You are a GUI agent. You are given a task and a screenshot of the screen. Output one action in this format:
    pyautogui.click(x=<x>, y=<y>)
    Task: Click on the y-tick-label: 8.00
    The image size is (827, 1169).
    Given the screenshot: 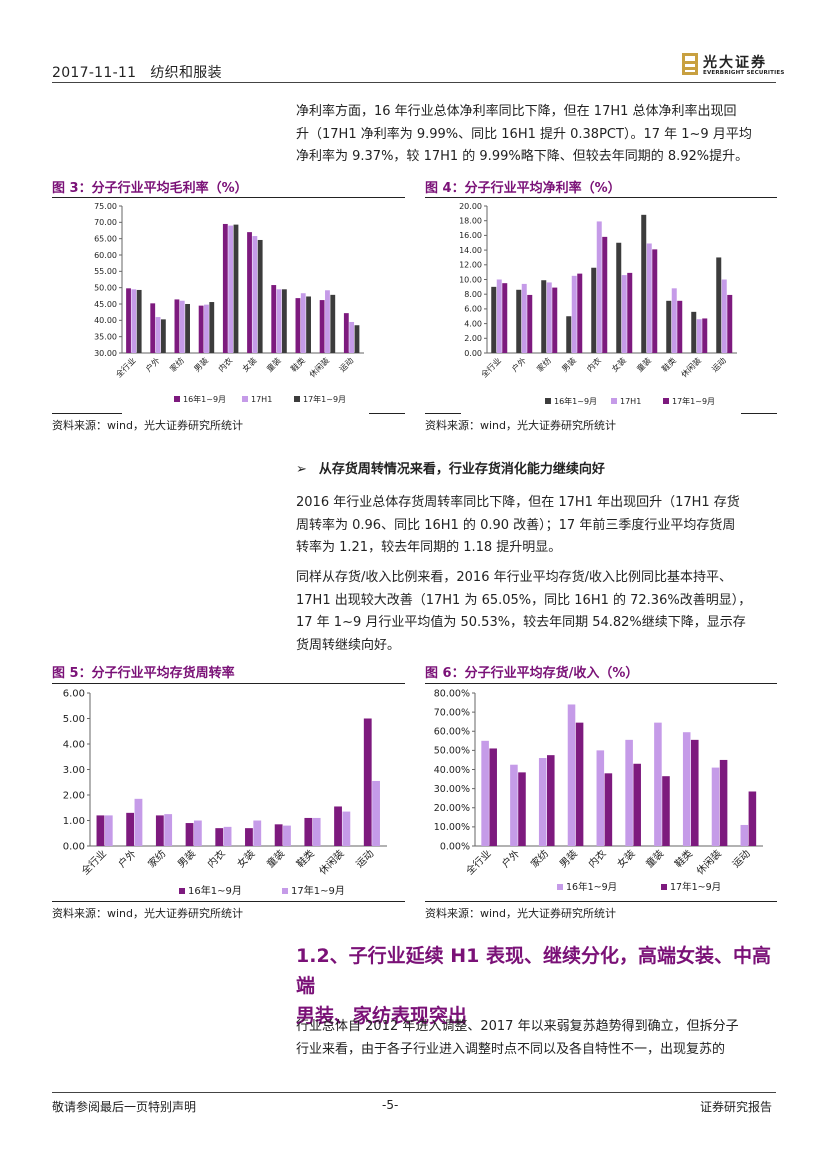 What is the action you would take?
    pyautogui.click(x=473, y=294)
    